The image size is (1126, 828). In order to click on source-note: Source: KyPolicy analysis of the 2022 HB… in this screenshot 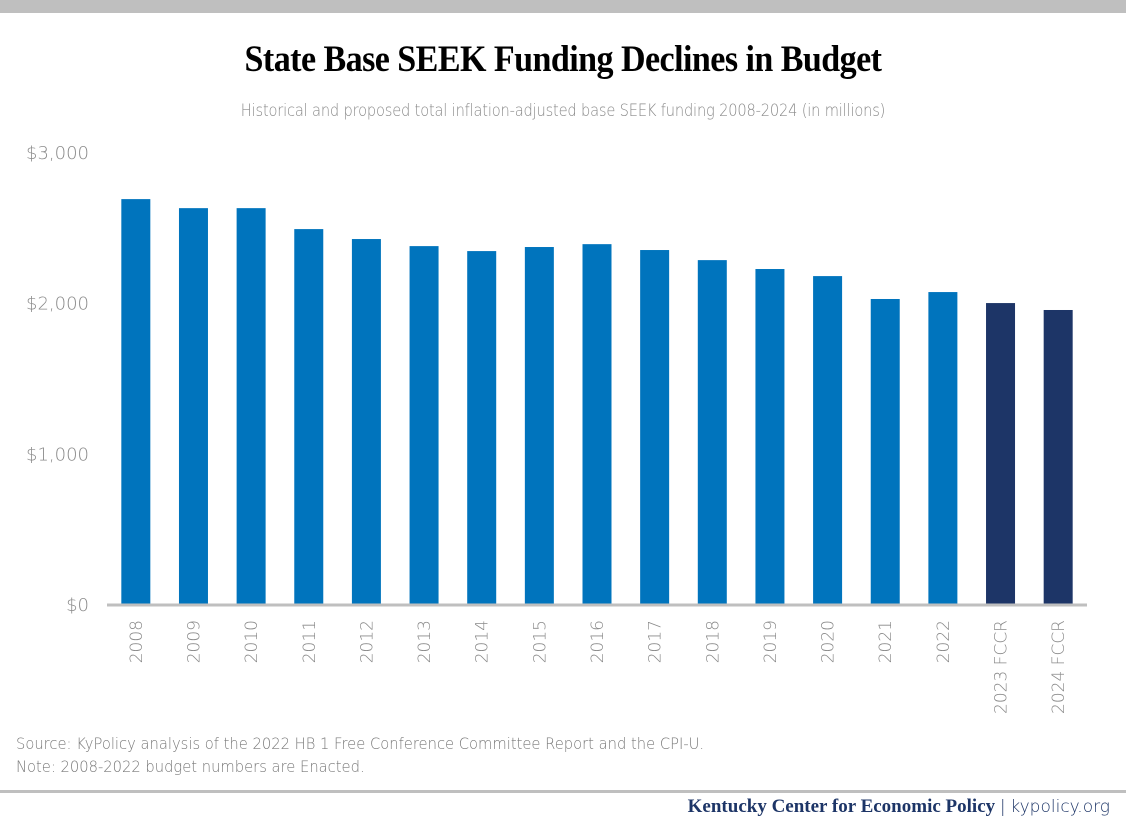, I will do `click(360, 743)`.